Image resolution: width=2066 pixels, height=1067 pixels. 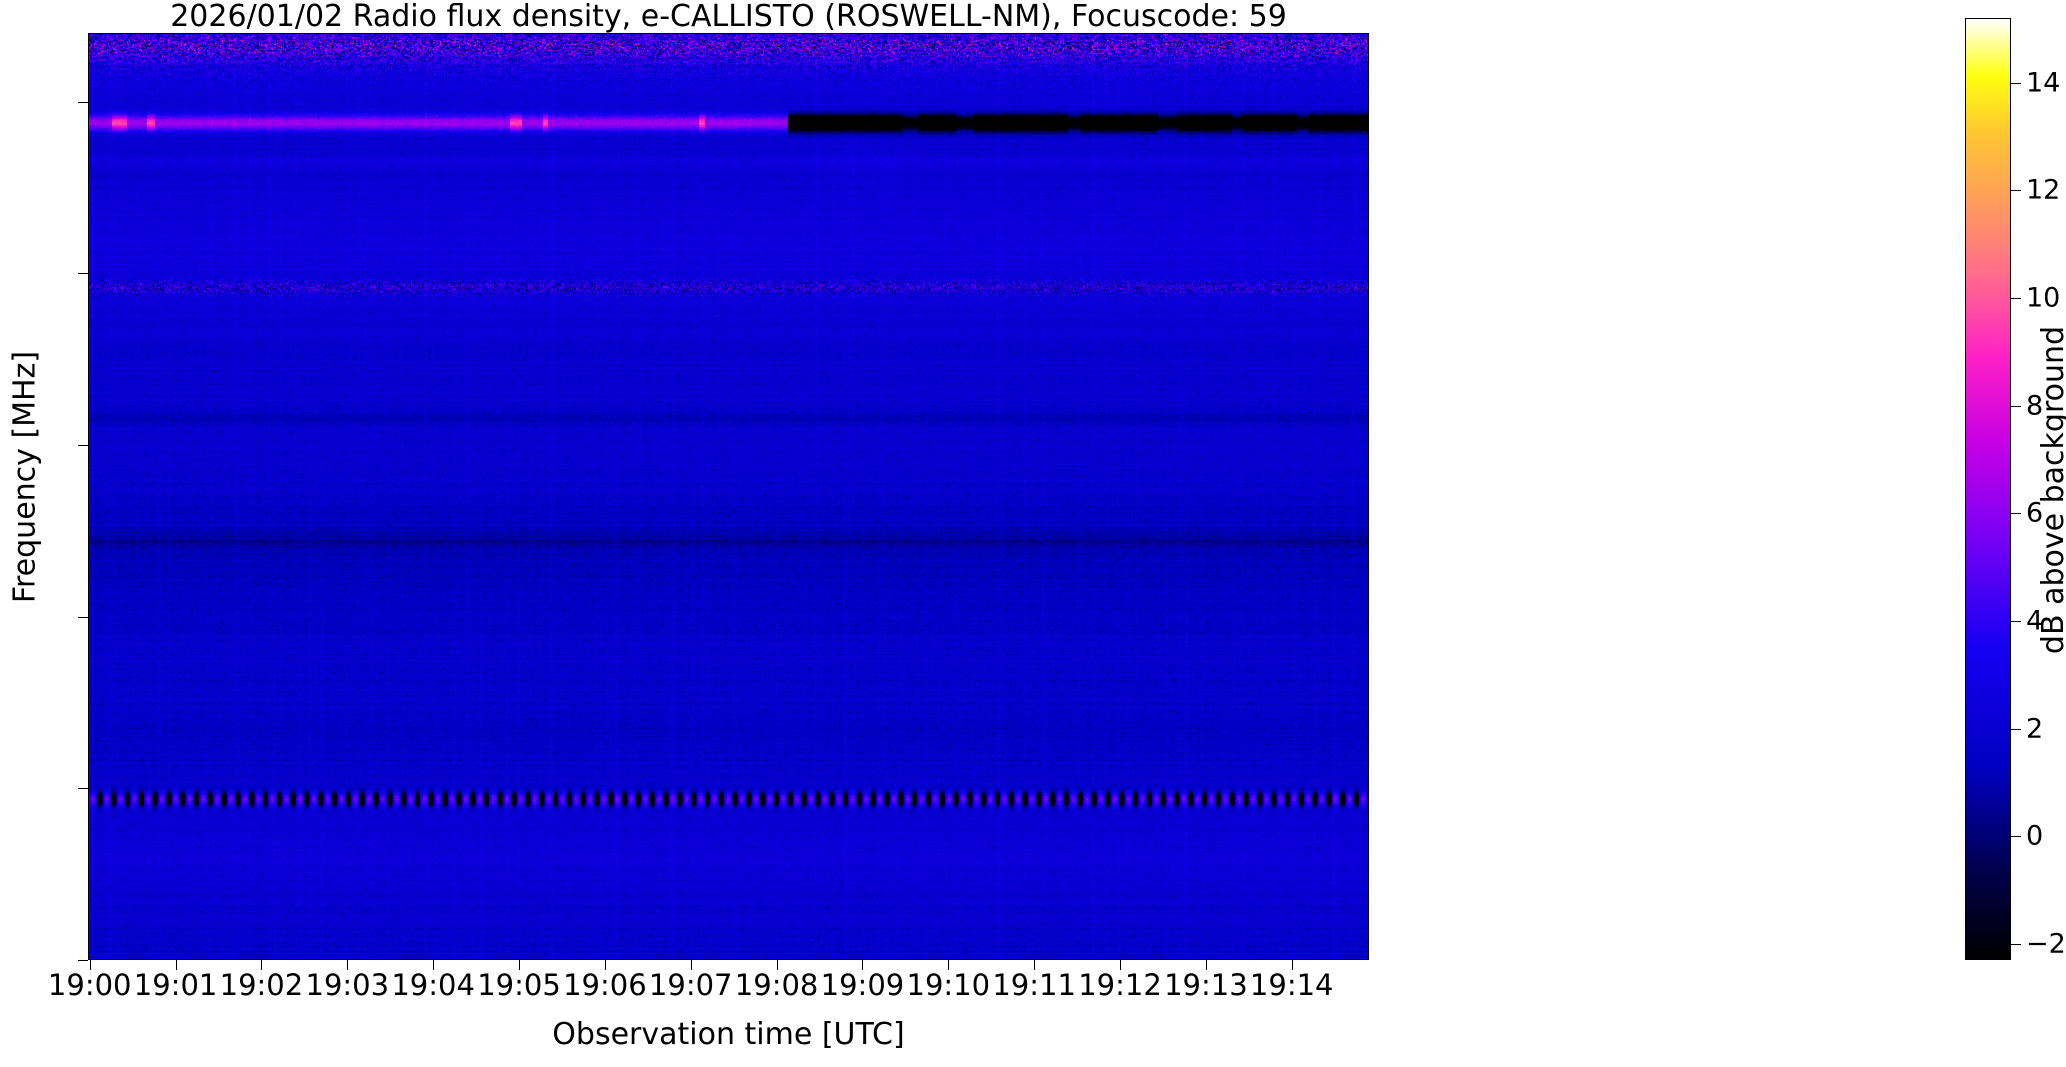 I want to click on y-axis-label: Frequency [MHz], so click(x=25, y=477).